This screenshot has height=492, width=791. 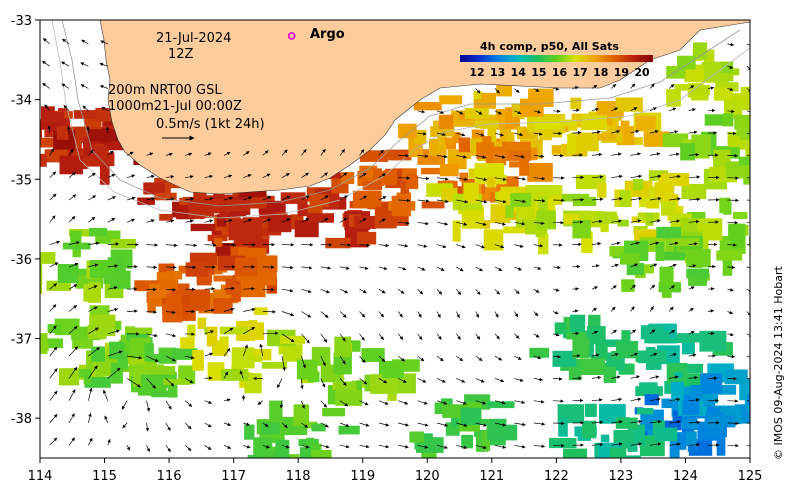 I want to click on colorbar-tick-label: 18, so click(x=600, y=72).